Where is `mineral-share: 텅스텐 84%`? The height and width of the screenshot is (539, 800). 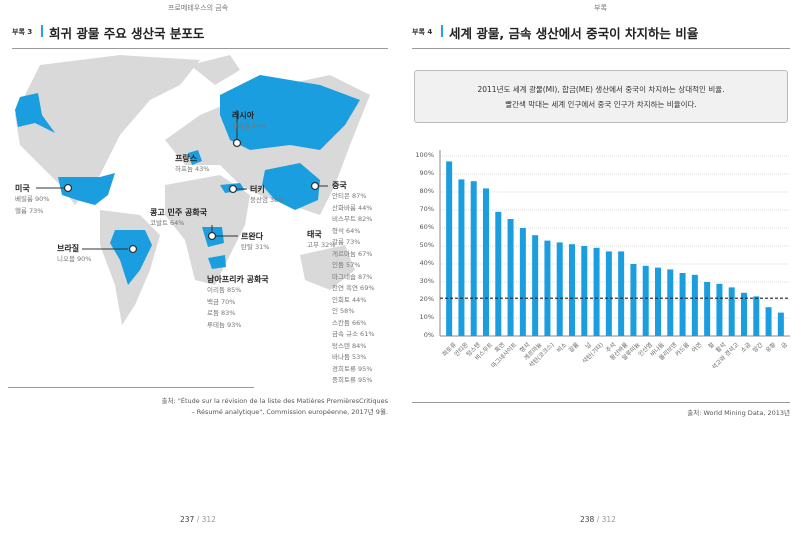 mineral-share: 텅스텐 84% is located at coordinates (349, 345).